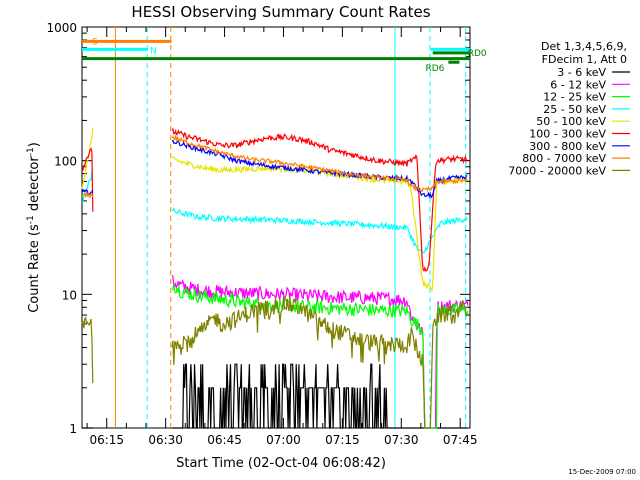  I want to click on legend-entry-label: 3 - 6 keV, so click(581, 72).